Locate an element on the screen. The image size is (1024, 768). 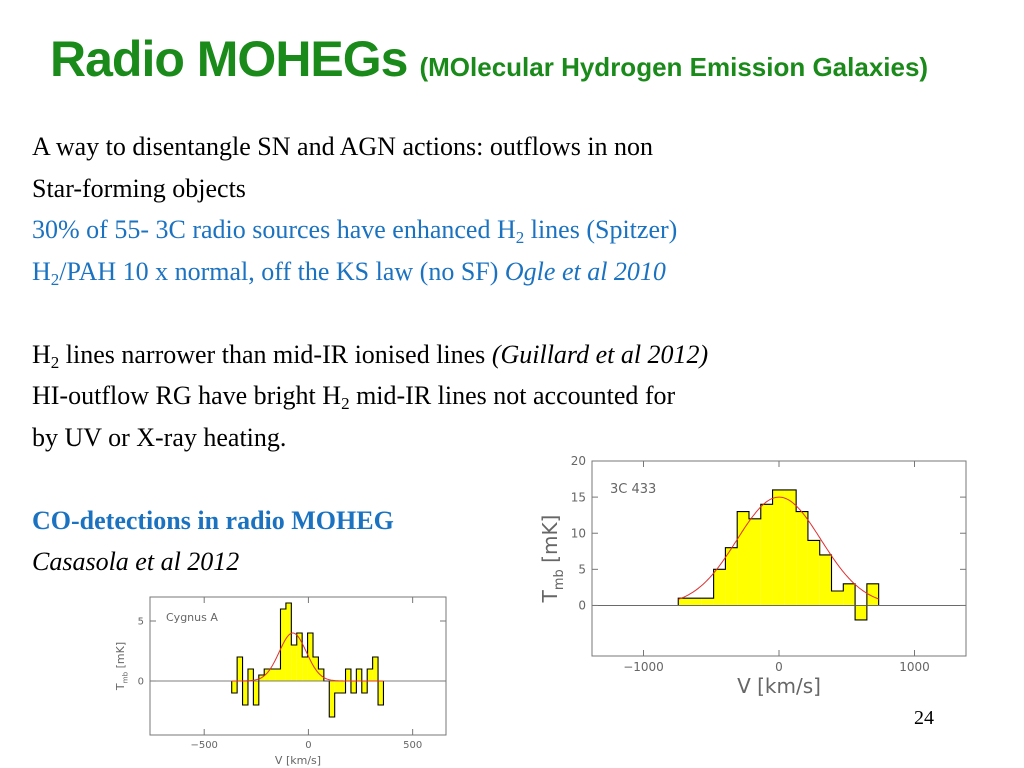
body-text: by UV or X-ray heating. is located at coordinates (159, 437).